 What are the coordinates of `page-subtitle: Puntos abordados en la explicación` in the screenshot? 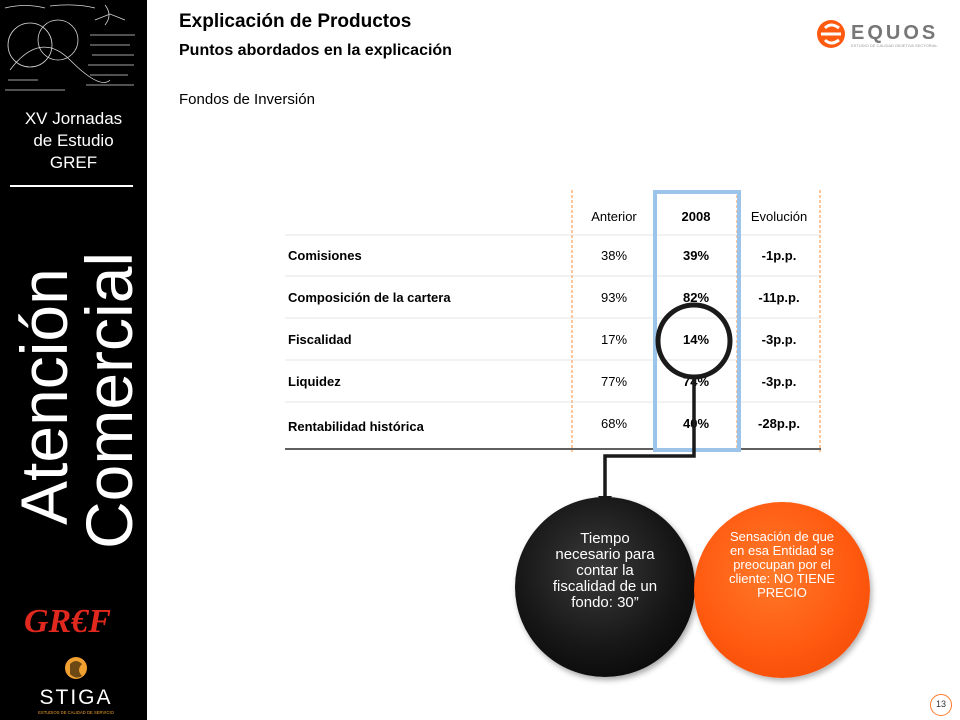 It's located at (315, 50).